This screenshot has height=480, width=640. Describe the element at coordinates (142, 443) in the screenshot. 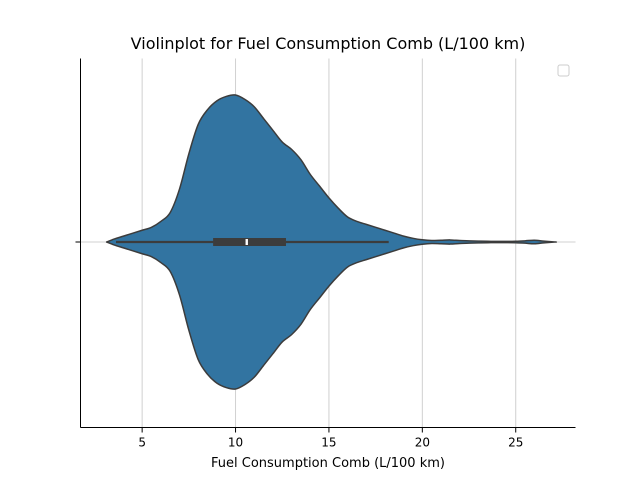

I see `x-tick-label: 5` at that location.